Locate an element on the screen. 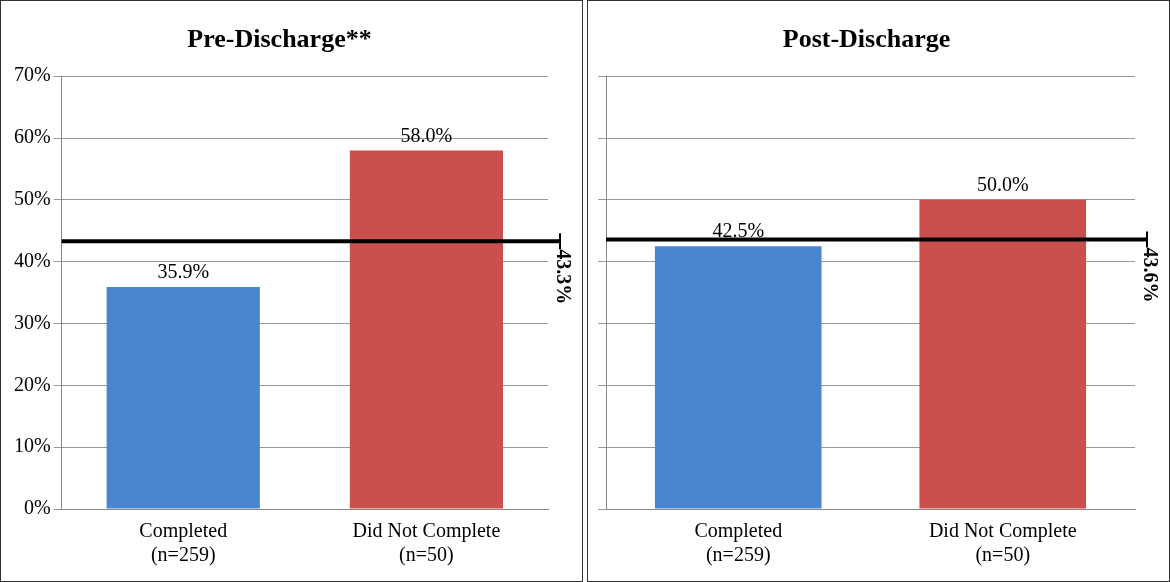  y-tick-label: 30% is located at coordinates (32, 321).